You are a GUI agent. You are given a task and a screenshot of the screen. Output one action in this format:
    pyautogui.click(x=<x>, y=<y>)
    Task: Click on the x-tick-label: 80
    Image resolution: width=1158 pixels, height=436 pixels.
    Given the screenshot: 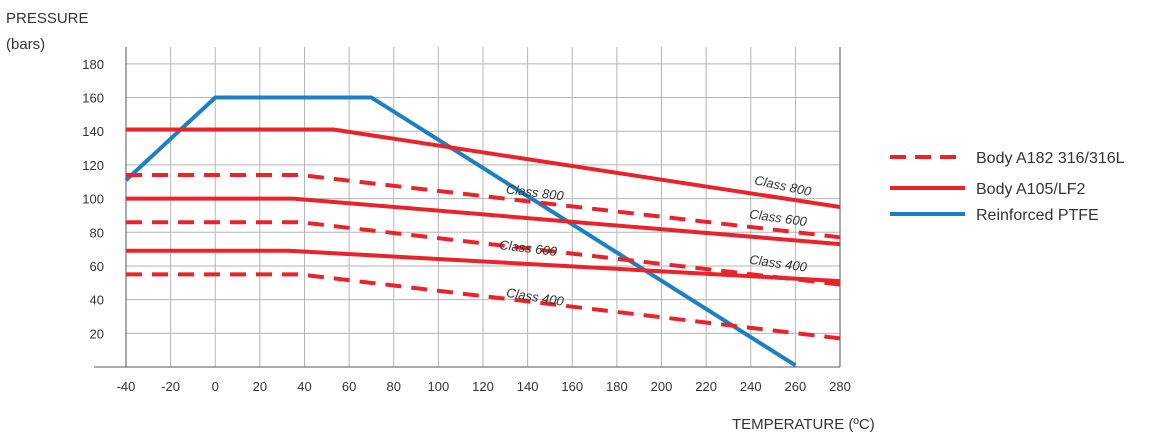 What is the action you would take?
    pyautogui.click(x=394, y=386)
    